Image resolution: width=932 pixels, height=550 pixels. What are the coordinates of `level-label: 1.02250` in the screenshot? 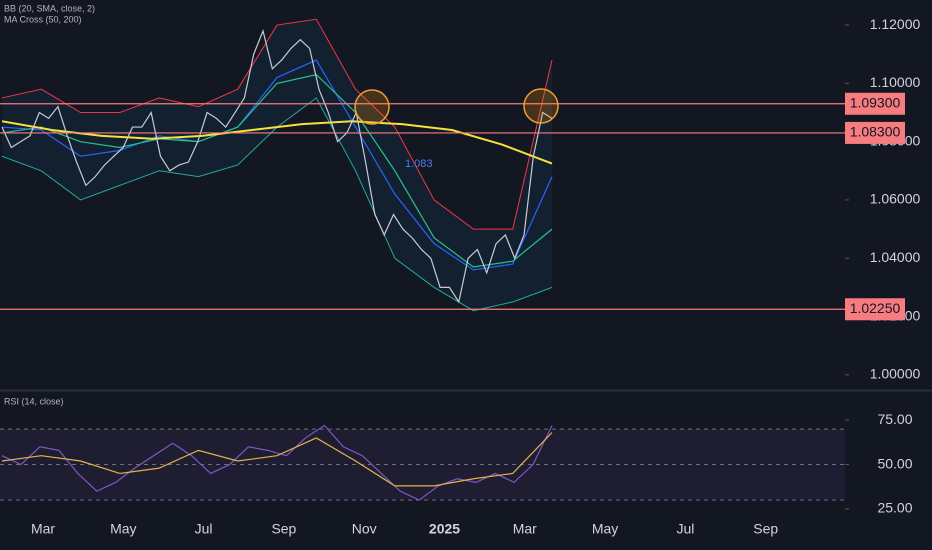 It's located at (875, 308).